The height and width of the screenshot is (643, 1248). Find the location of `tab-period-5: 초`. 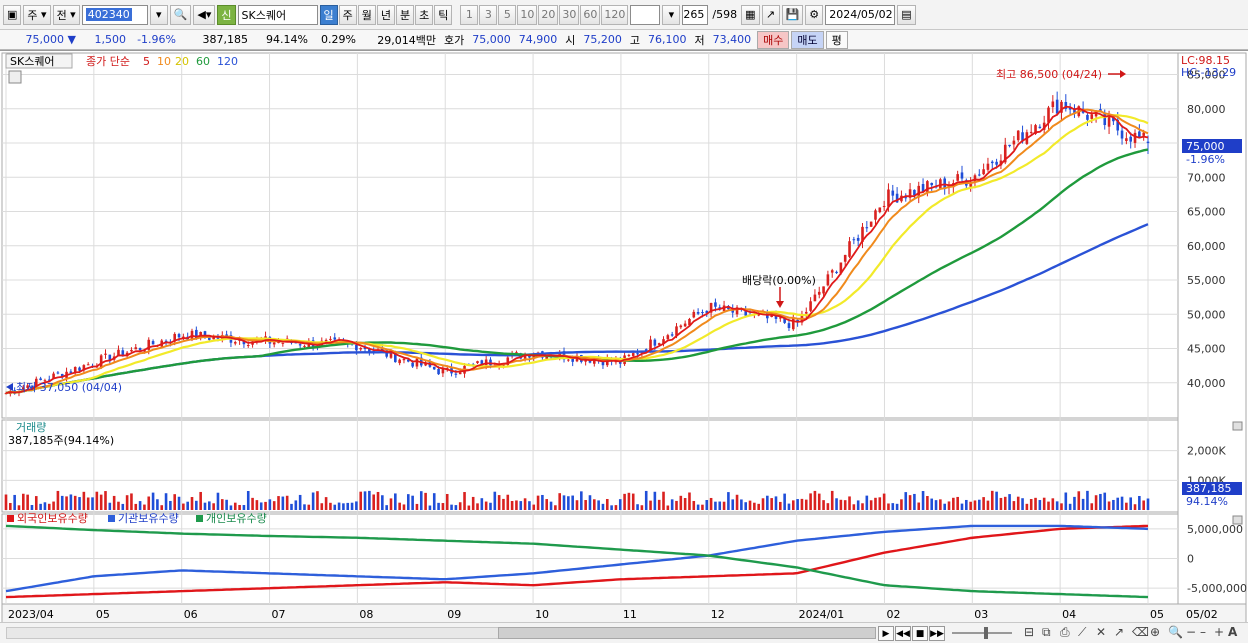

tab-period-5: 초 is located at coordinates (424, 14).